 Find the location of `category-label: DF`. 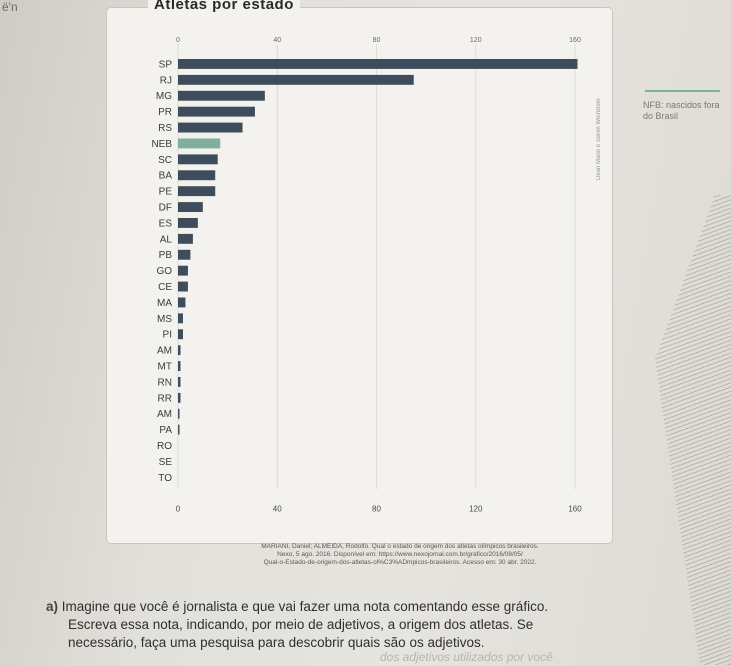

category-label: DF is located at coordinates (165, 208).